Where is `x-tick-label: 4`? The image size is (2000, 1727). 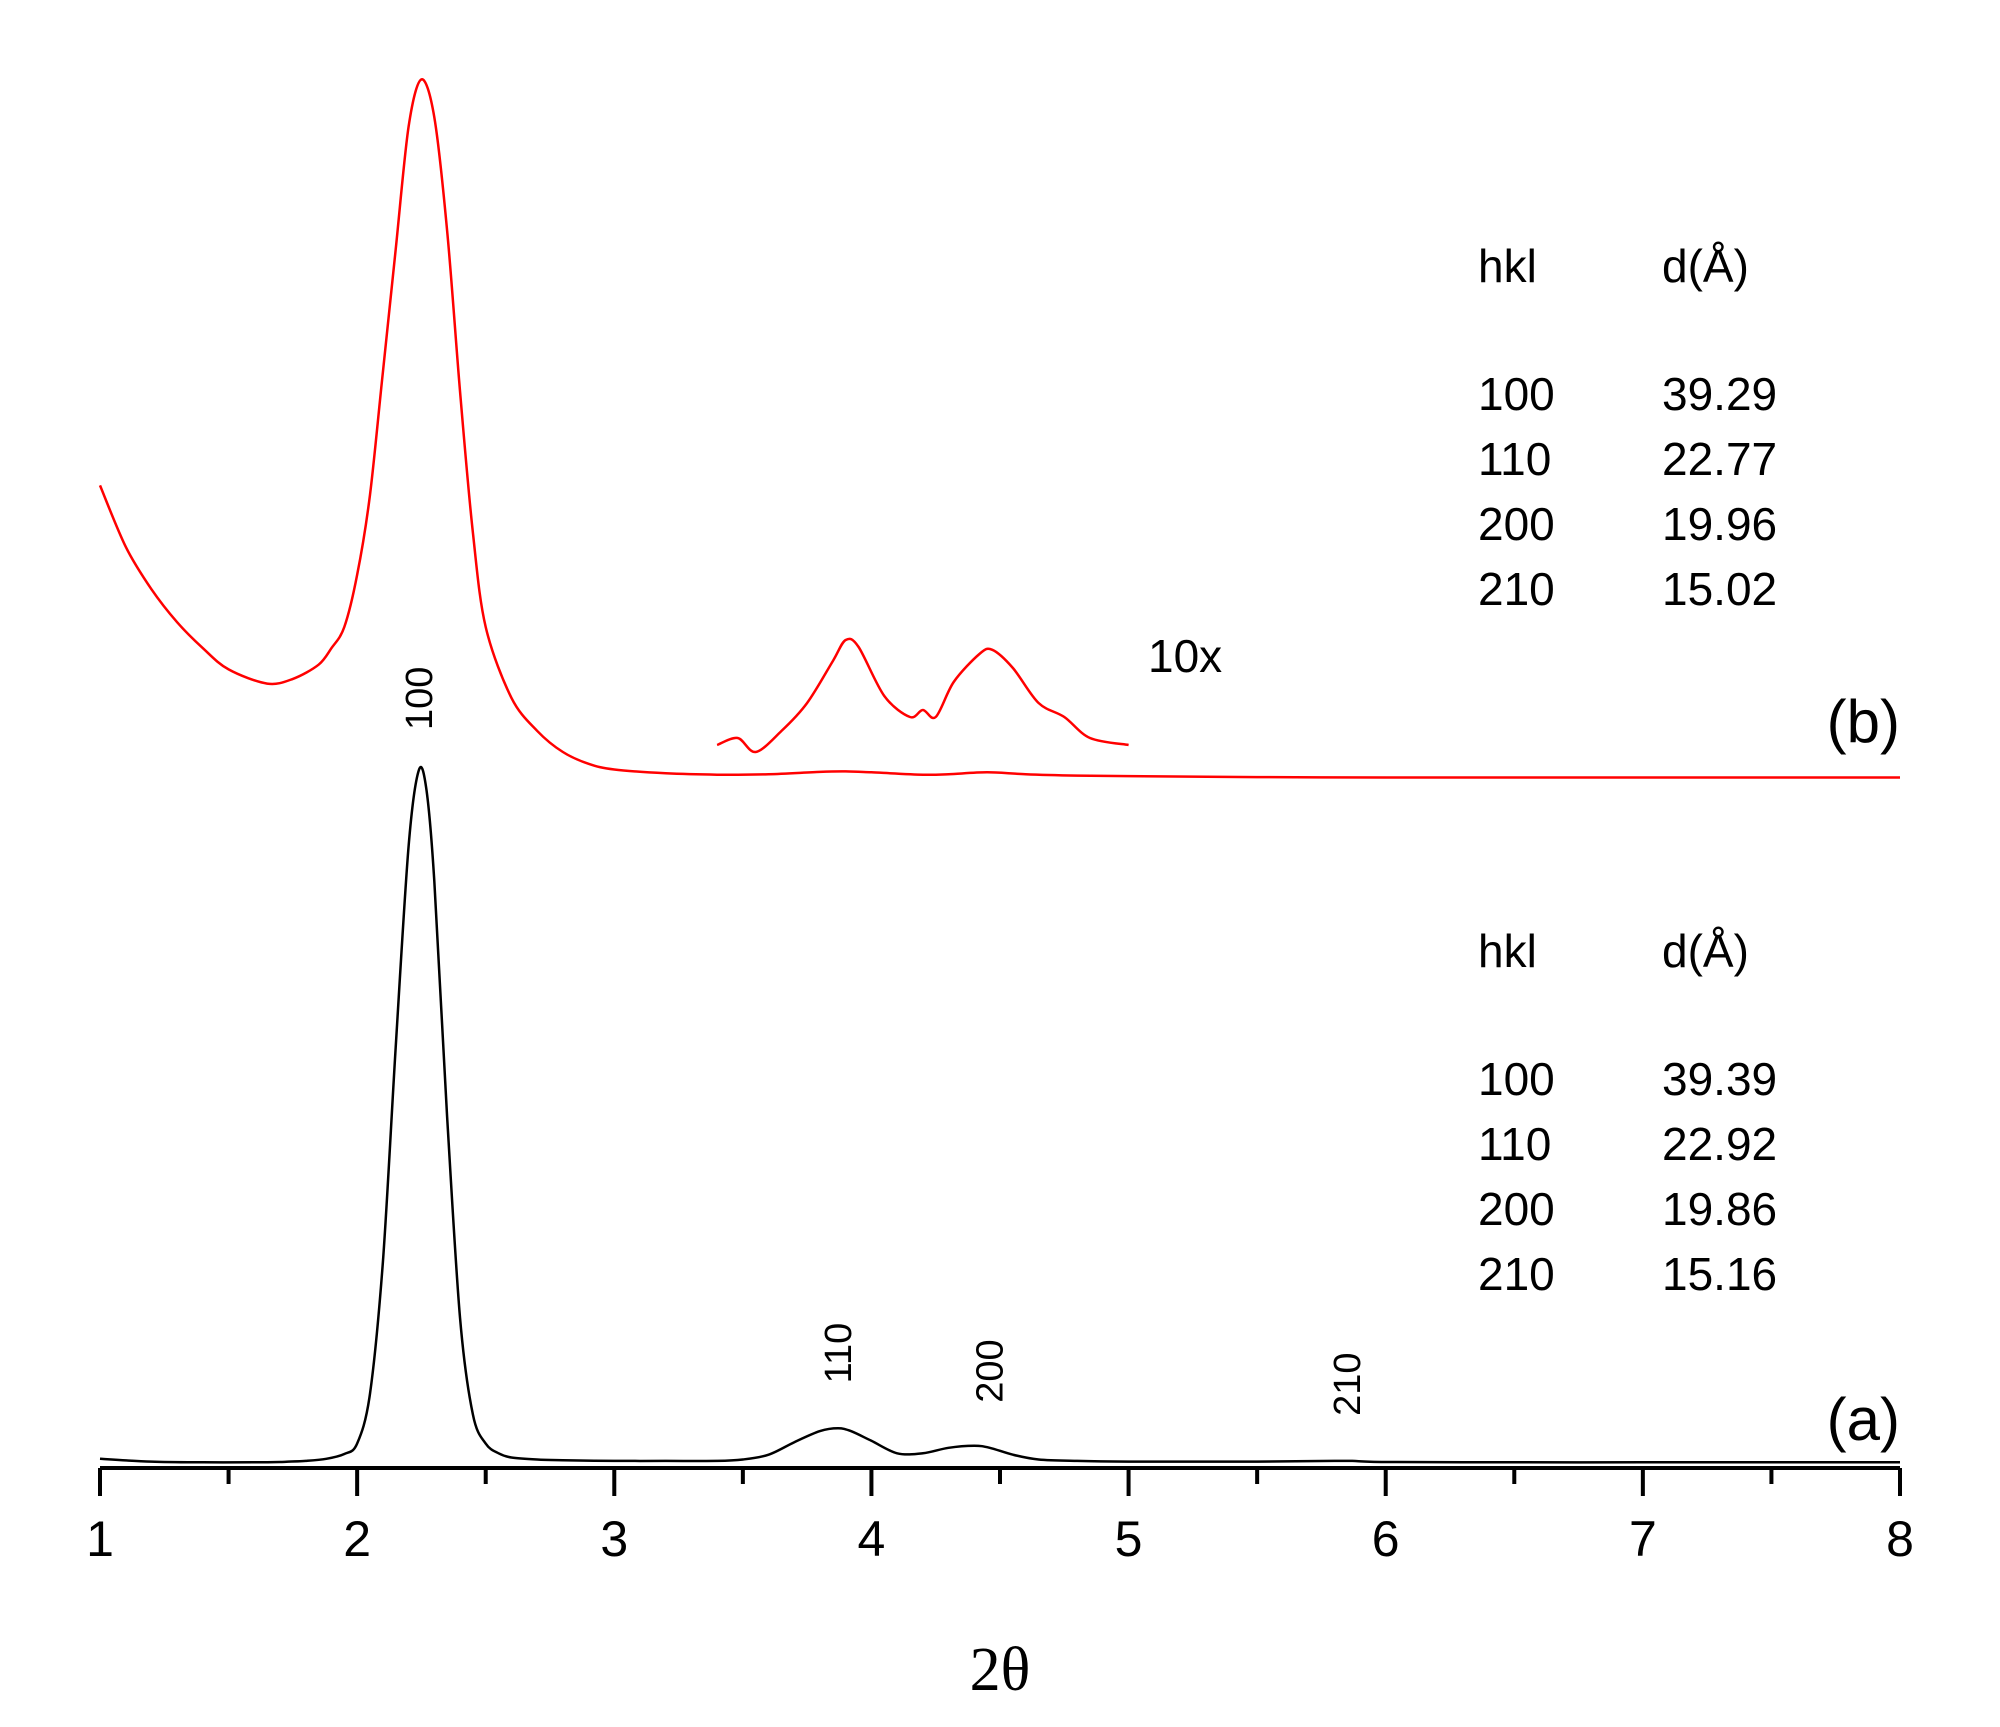
x-tick-label: 4 is located at coordinates (872, 1539).